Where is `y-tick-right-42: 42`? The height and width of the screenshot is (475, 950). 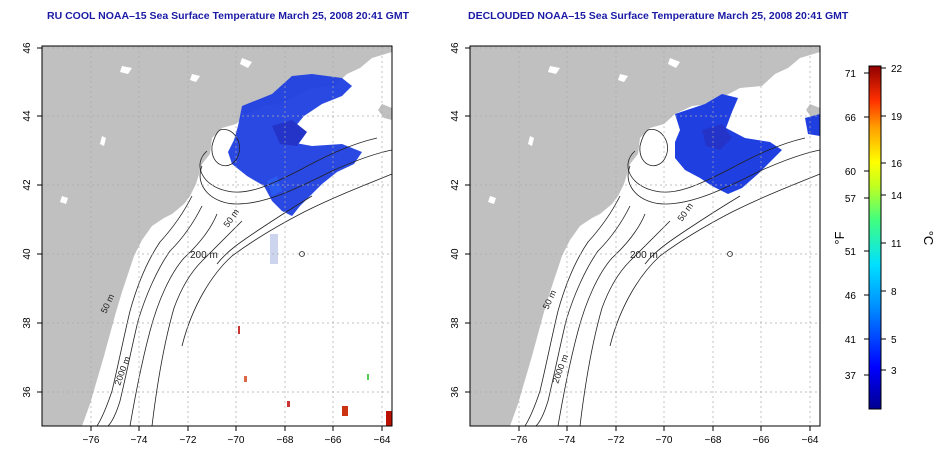
y-tick-right-42: 42 is located at coordinates (455, 185).